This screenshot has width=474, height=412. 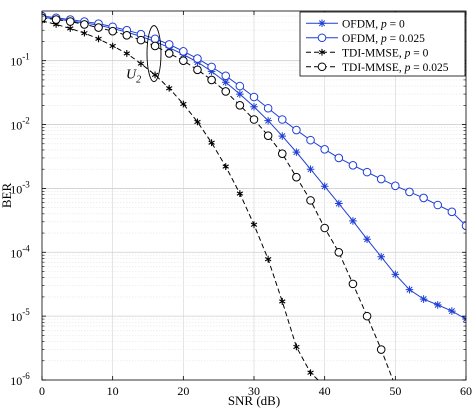 I want to click on x-tick-label: 30, so click(x=254, y=391).